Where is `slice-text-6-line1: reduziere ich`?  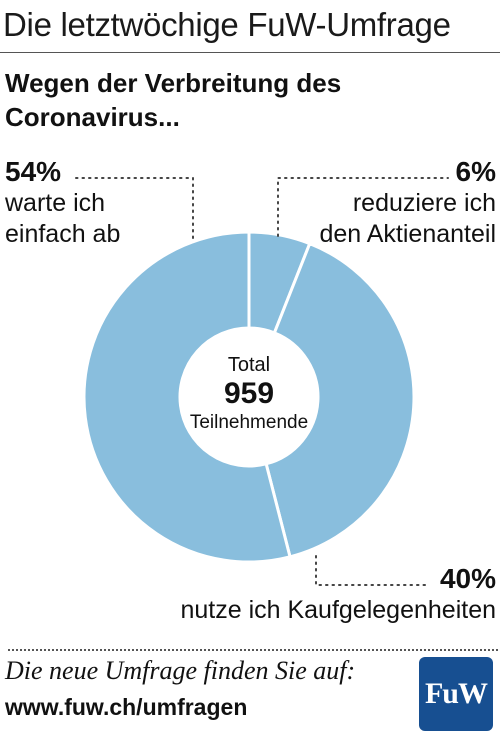 slice-text-6-line1: reduziere ich is located at coordinates (424, 203).